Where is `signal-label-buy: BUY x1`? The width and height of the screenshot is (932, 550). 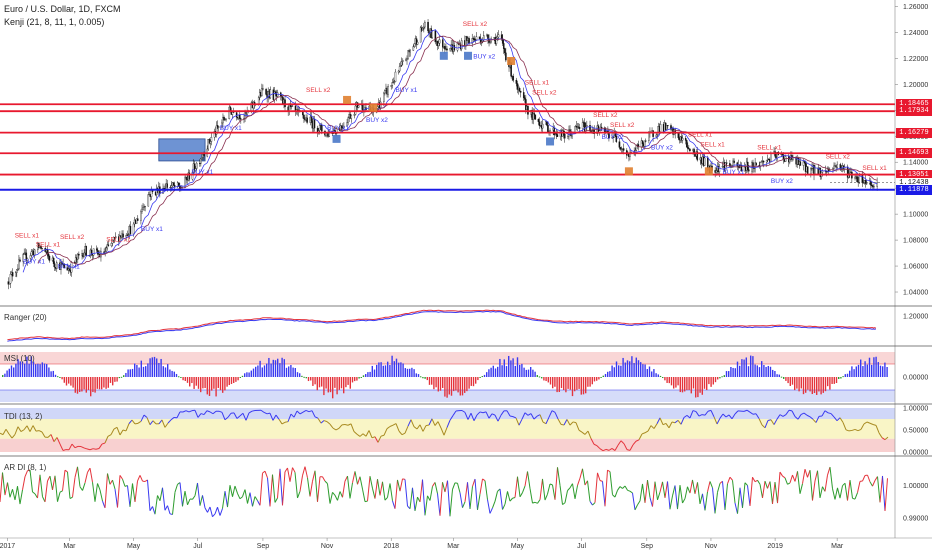
signal-label-buy: BUY x1 is located at coordinates (202, 172).